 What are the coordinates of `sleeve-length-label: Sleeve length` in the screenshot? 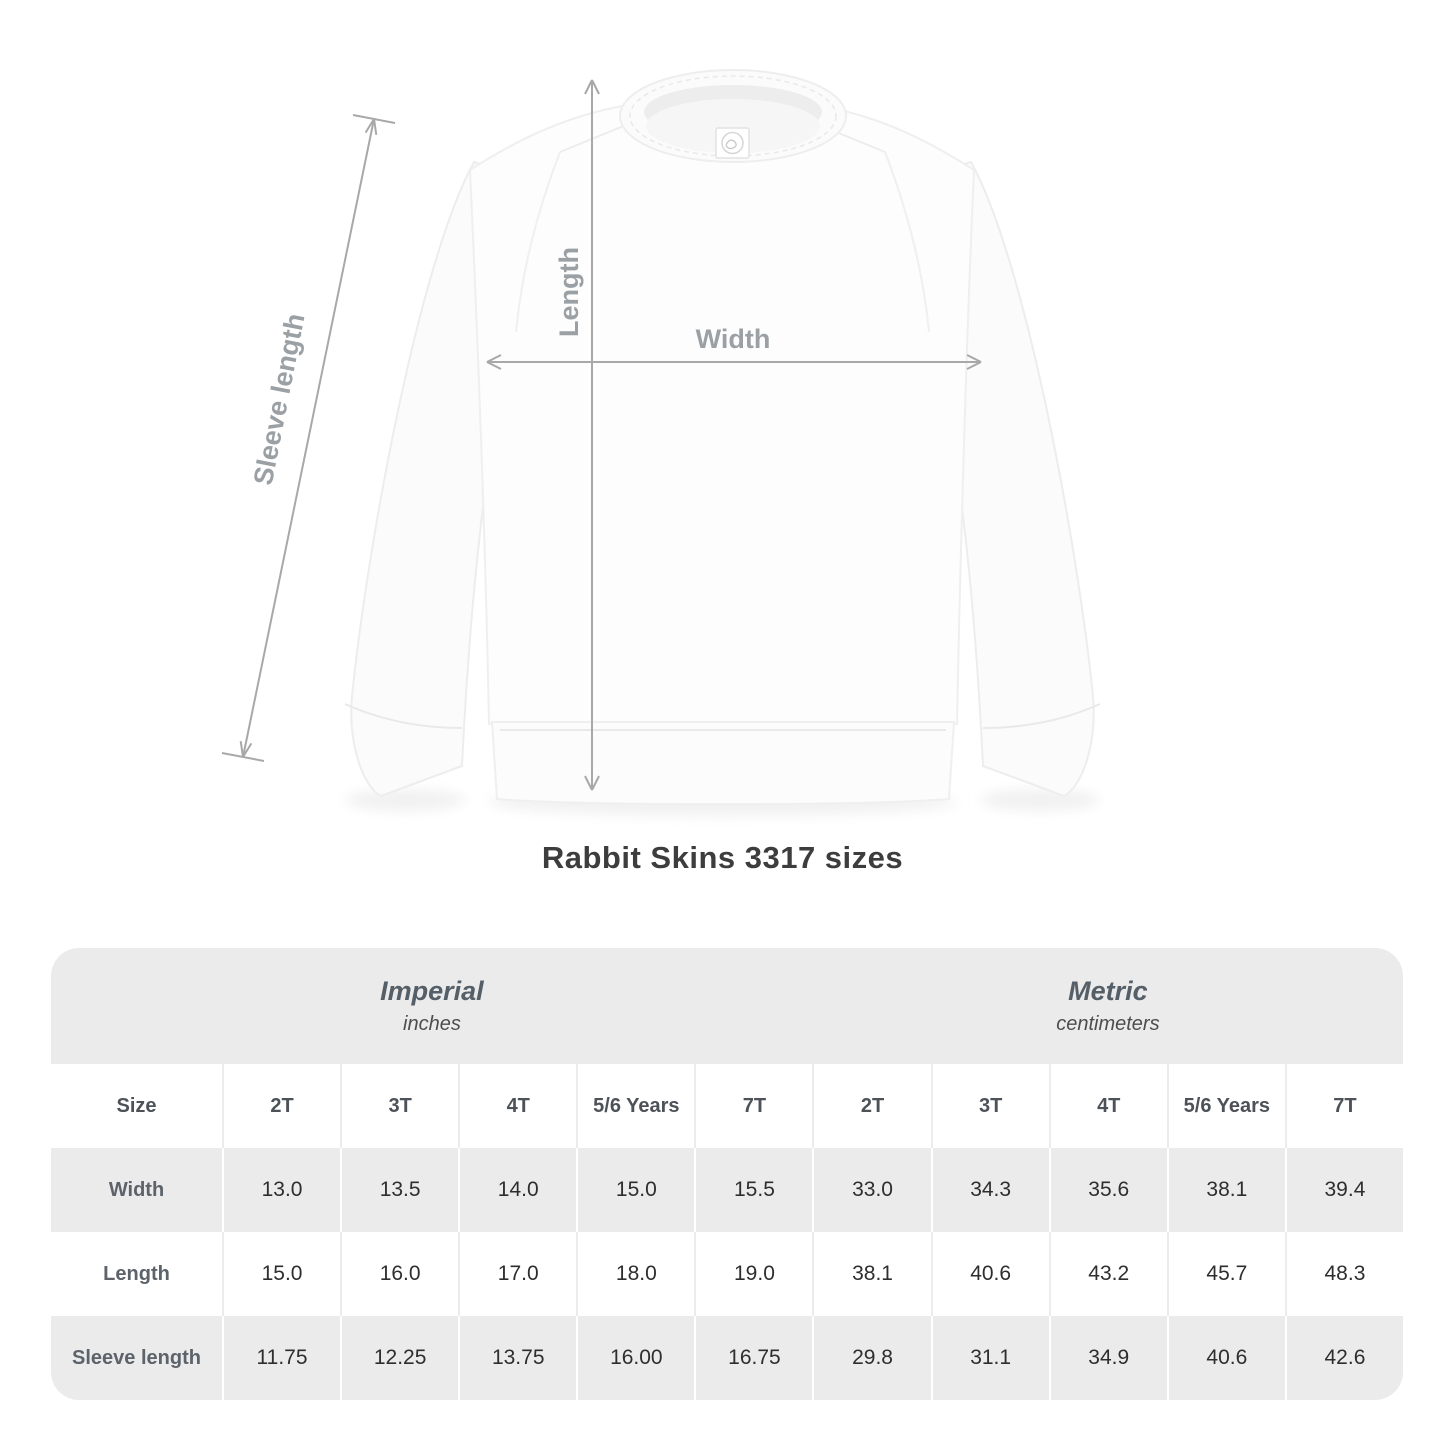 It's located at (279, 399).